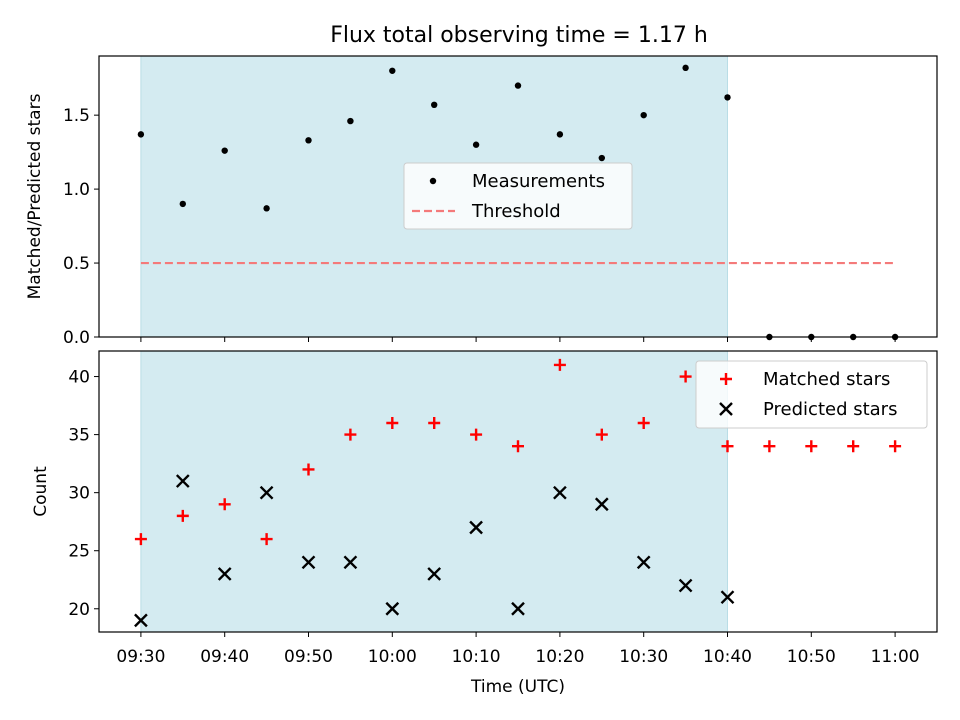 Image resolution: width=960 pixels, height=720 pixels. I want to click on legend-marker-matched, so click(726, 379).